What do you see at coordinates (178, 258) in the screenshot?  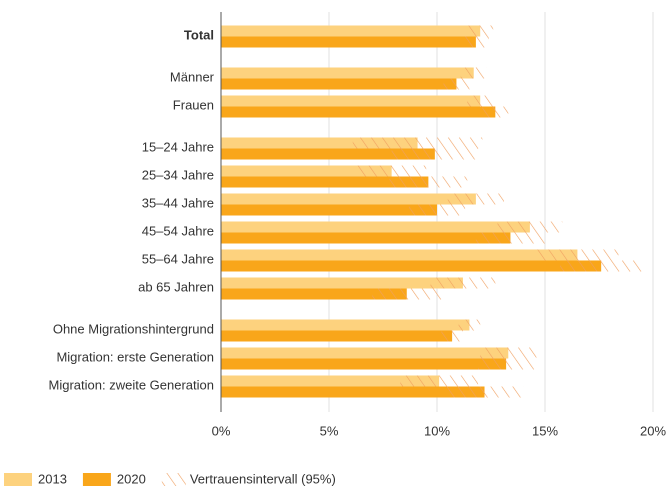 I see `y-tick-label: 55–64 Jahre` at bounding box center [178, 258].